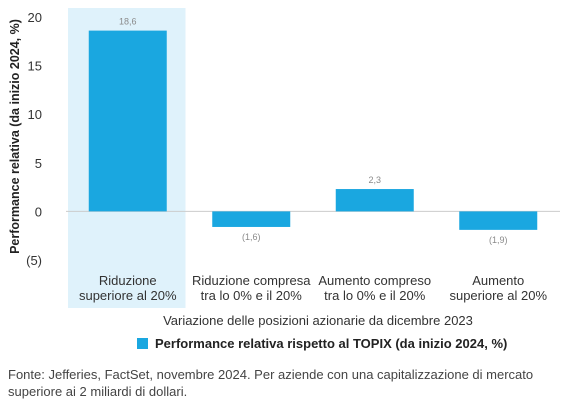 The width and height of the screenshot is (583, 410). I want to click on y-tick-label: 5, so click(38, 163).